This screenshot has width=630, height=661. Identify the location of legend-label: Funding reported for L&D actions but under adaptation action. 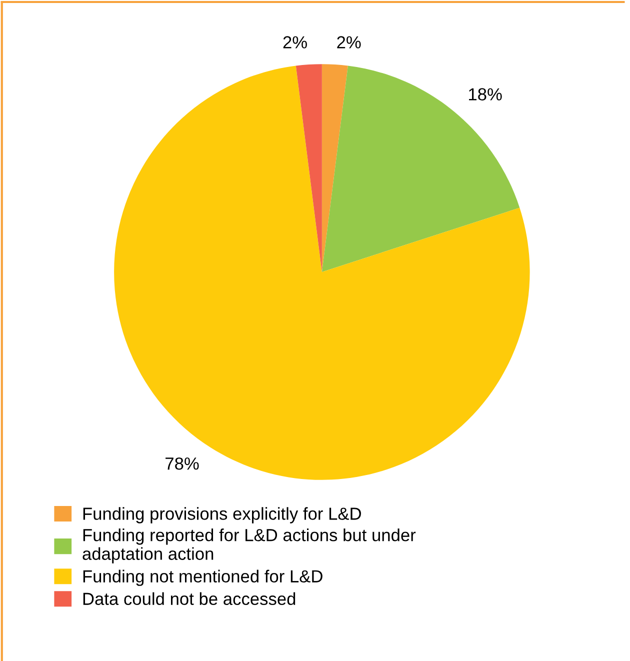
(249, 546).